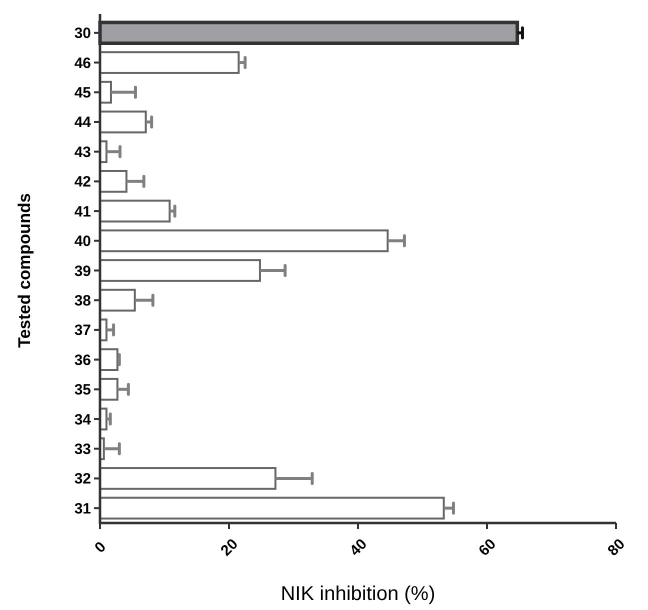 Image resolution: width=648 pixels, height=610 pixels. I want to click on y-tick-label: 43, so click(82, 152).